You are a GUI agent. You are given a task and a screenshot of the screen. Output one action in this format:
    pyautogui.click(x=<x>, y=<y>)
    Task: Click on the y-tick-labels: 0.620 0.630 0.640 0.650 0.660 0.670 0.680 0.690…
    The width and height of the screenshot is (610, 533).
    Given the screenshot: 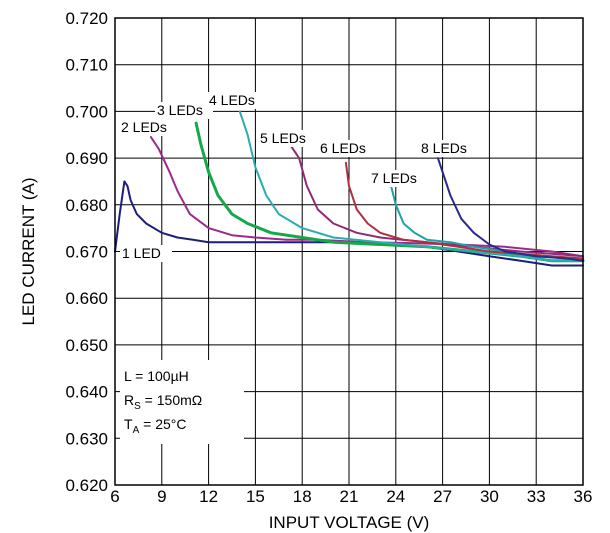 What is the action you would take?
    pyautogui.click(x=86, y=252)
    